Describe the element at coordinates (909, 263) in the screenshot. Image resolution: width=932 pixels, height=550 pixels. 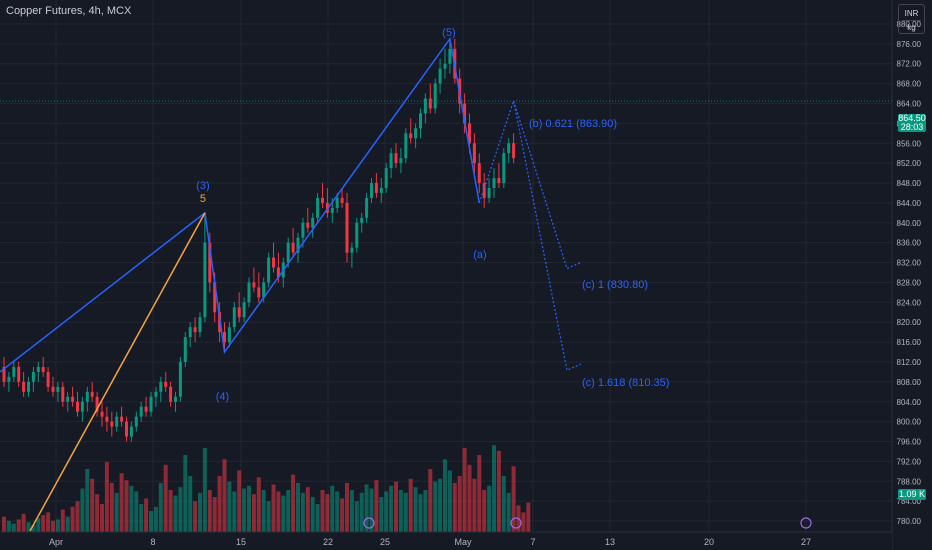
I see `price-tick-label: 832.00` at that location.